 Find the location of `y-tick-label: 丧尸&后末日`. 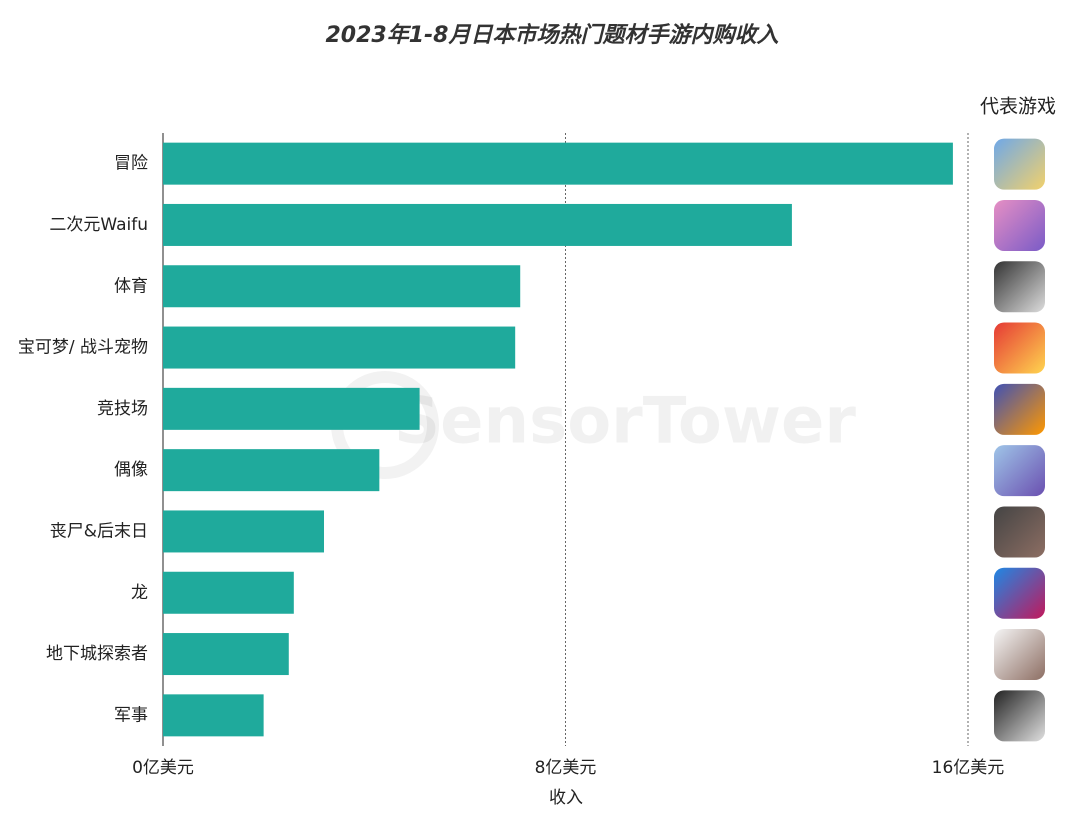

y-tick-label: 丧尸&后末日 is located at coordinates (99, 531).